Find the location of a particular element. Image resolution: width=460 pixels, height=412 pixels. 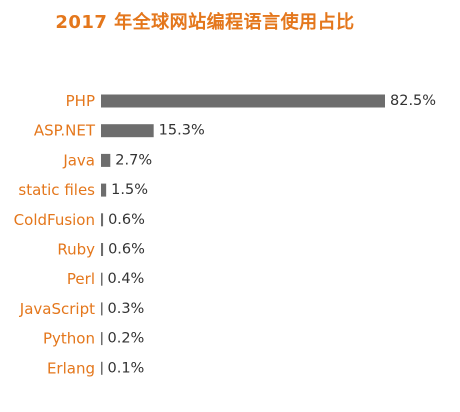

value-label: 0.1% is located at coordinates (126, 368).